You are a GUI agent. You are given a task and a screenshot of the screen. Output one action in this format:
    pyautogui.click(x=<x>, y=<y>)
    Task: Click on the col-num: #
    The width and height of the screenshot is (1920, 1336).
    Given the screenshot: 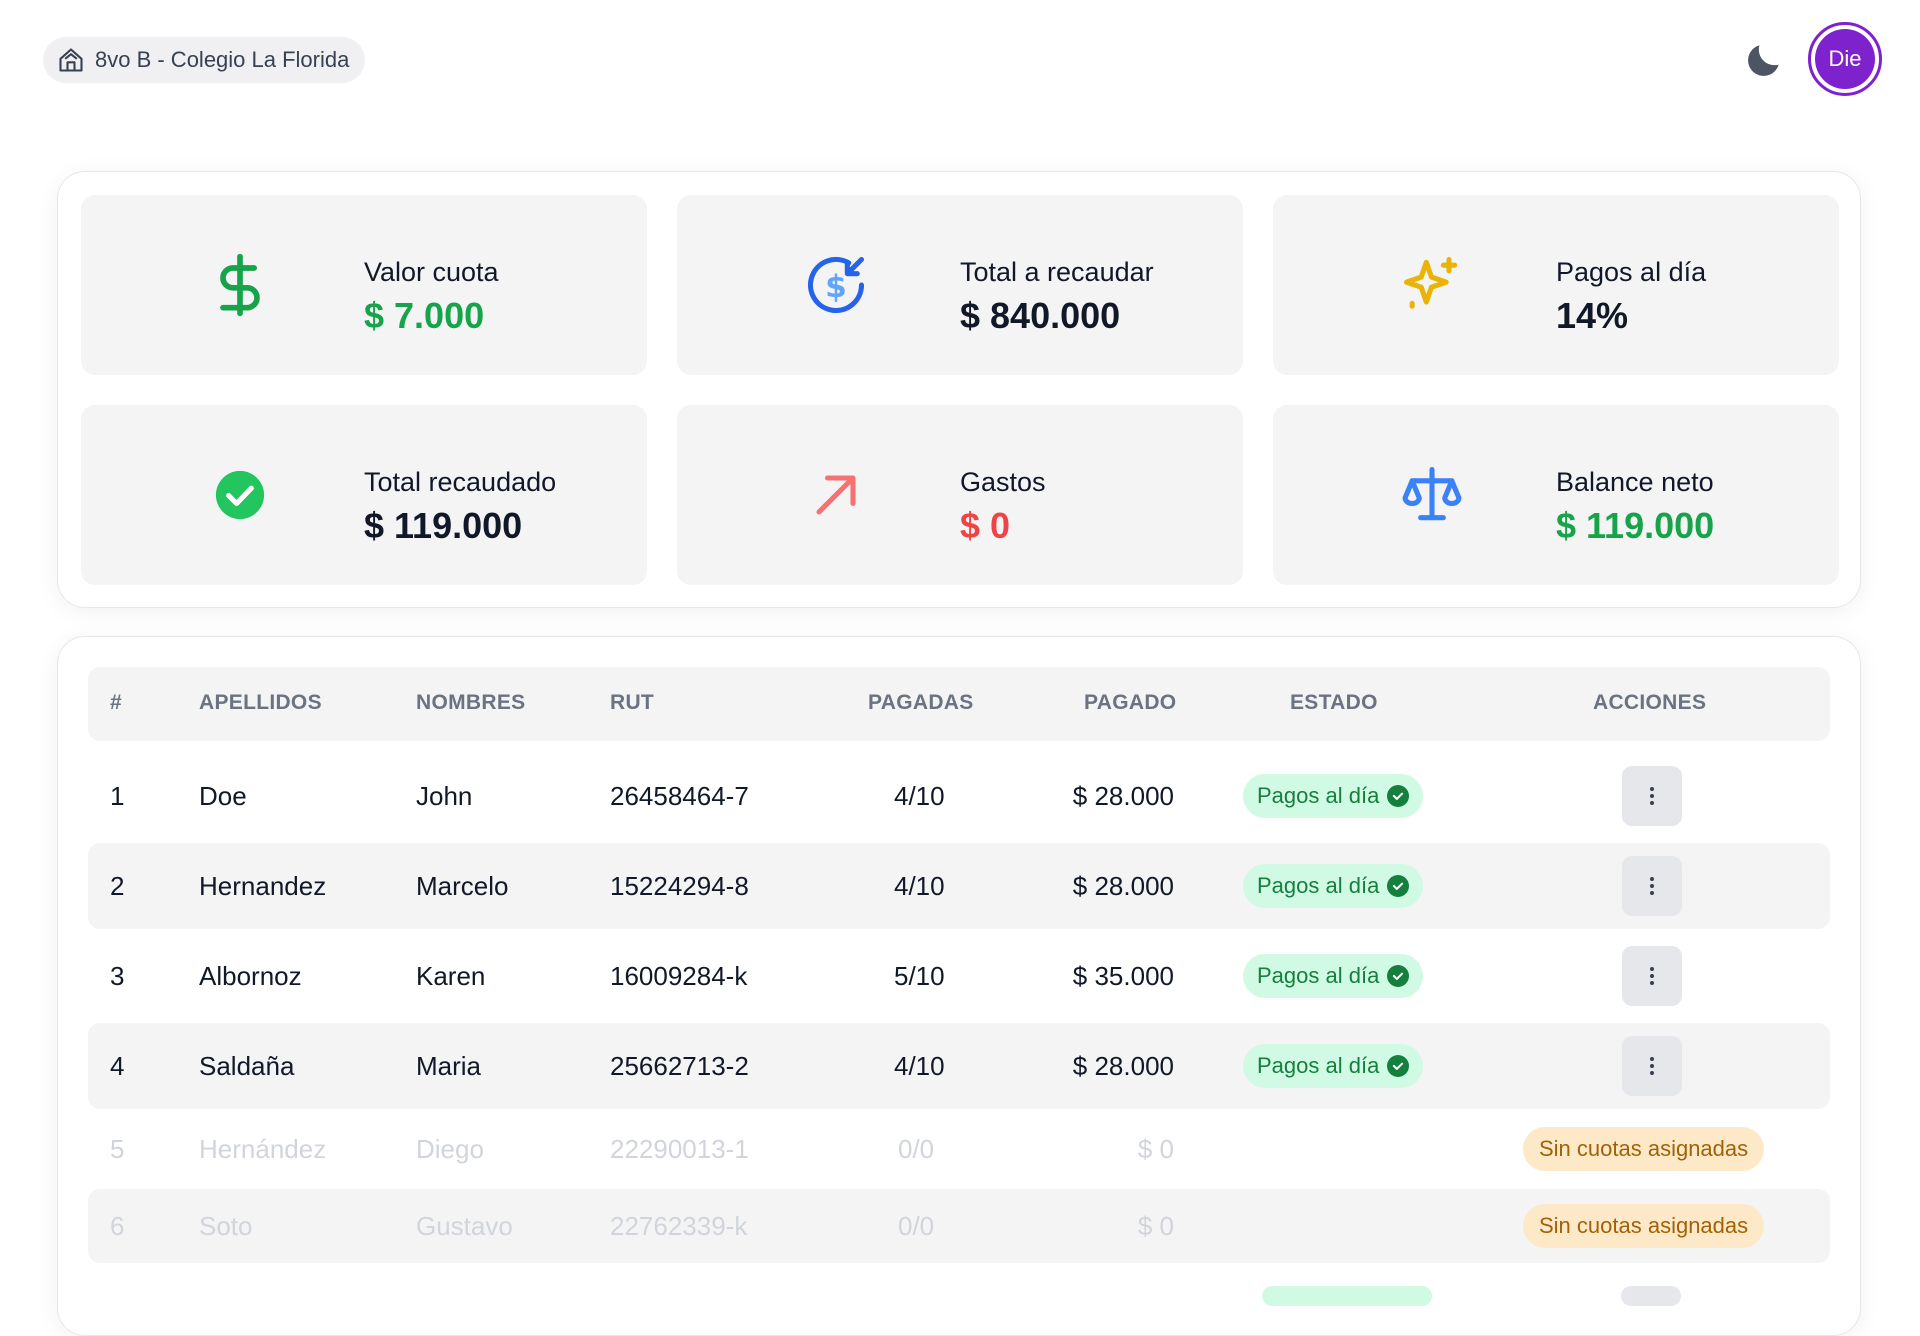 What is the action you would take?
    pyautogui.click(x=116, y=702)
    